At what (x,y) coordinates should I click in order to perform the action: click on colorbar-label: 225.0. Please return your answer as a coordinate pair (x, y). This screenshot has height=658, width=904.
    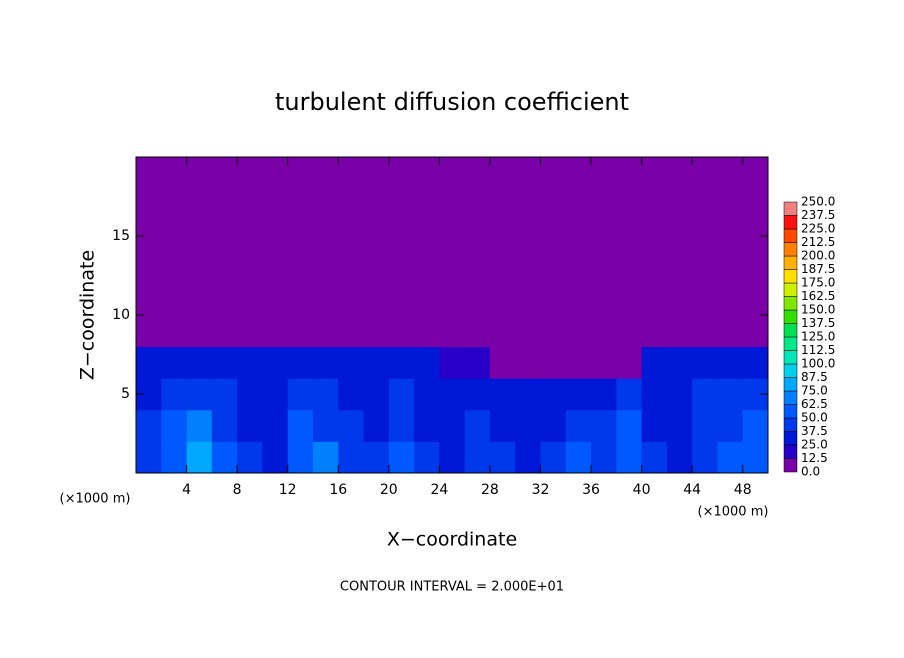
    Looking at the image, I should click on (818, 229).